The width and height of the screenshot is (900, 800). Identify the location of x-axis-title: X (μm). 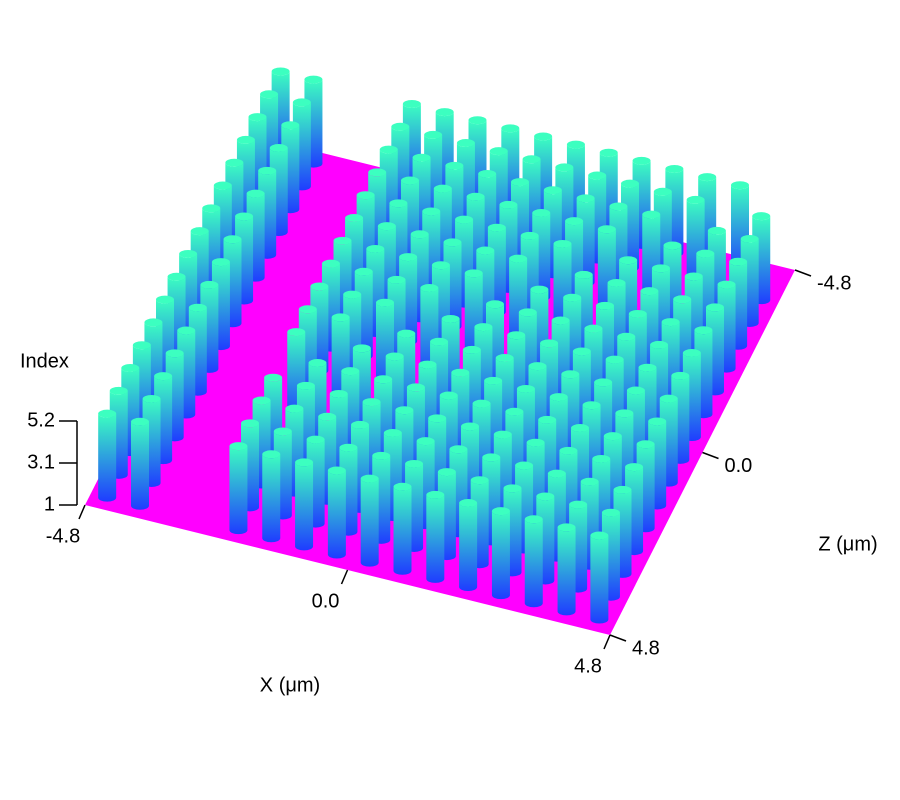
(290, 685).